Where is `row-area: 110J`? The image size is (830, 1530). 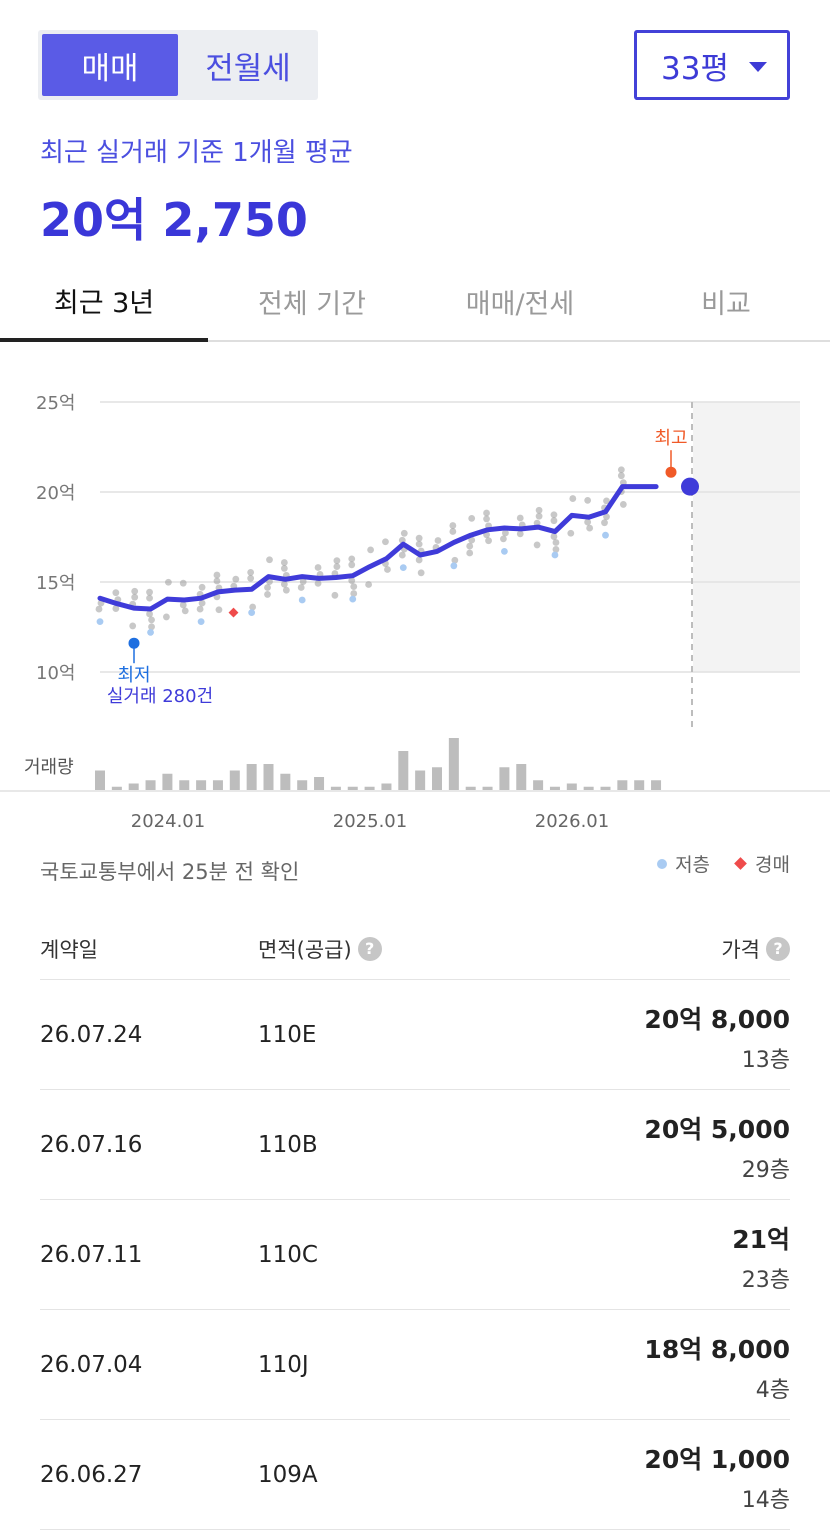 row-area: 110J is located at coordinates (283, 1365).